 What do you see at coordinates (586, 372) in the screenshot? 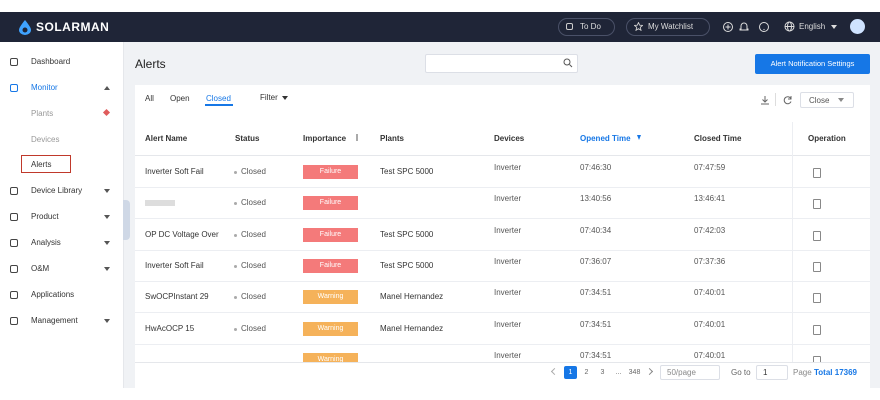
I see `page-button: 2` at bounding box center [586, 372].